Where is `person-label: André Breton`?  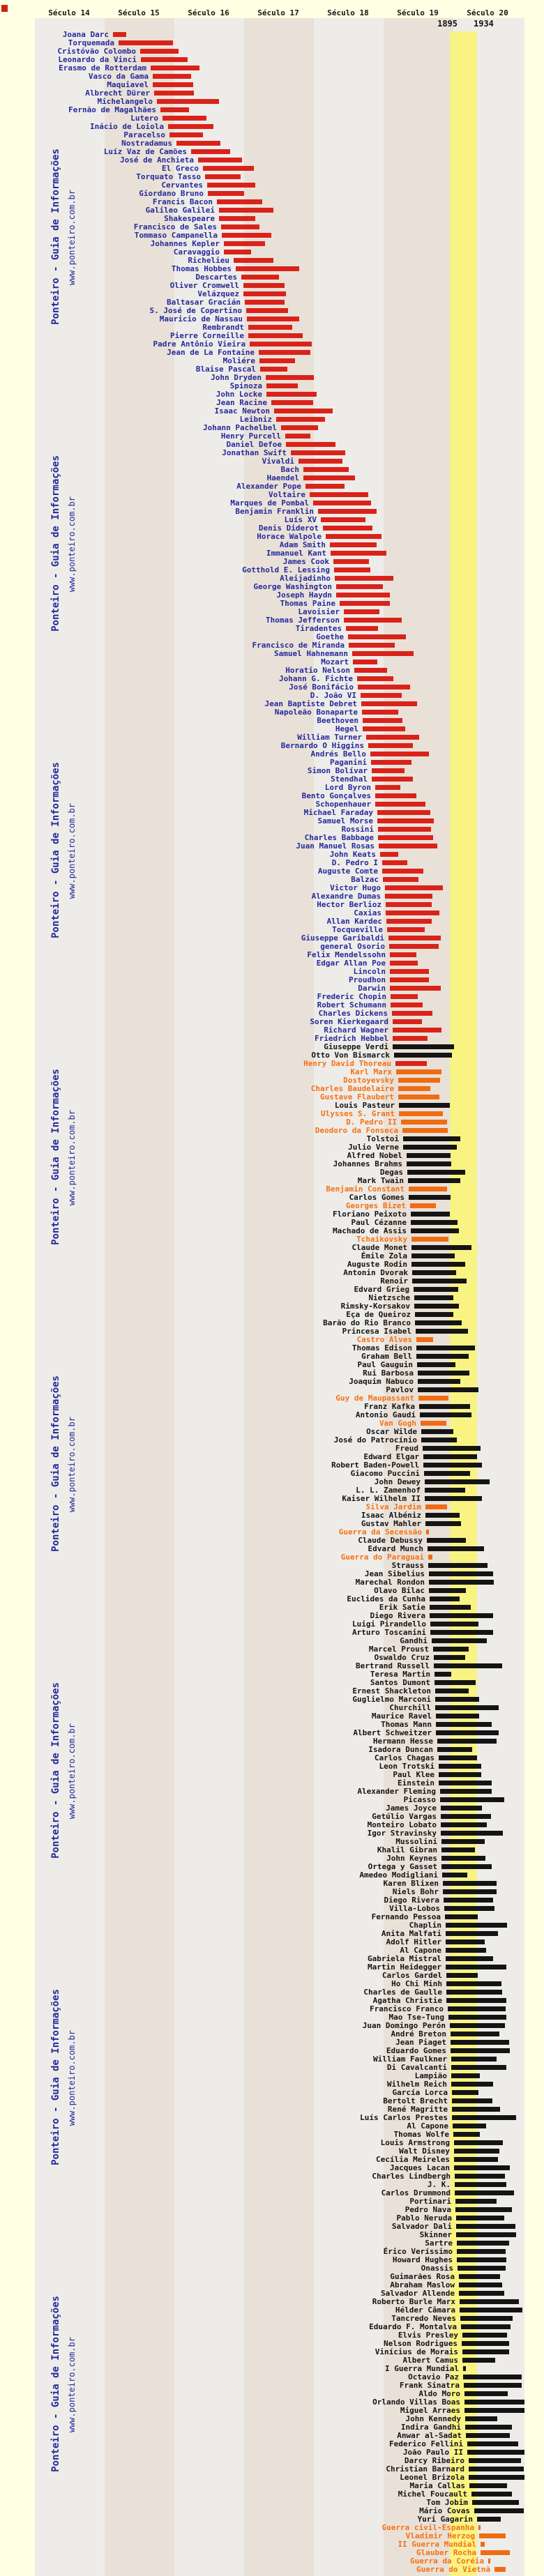 person-label: André Breton is located at coordinates (418, 2034).